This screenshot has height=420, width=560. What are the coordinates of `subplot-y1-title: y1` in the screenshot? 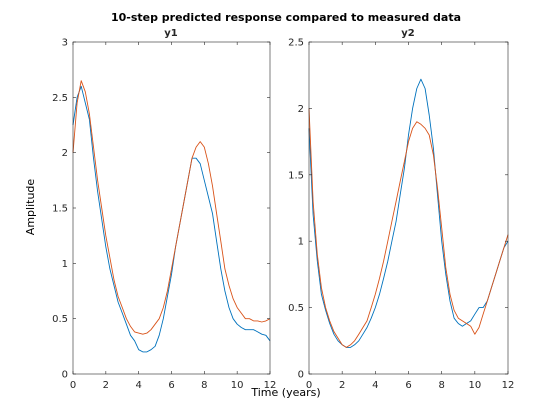 It's located at (171, 33).